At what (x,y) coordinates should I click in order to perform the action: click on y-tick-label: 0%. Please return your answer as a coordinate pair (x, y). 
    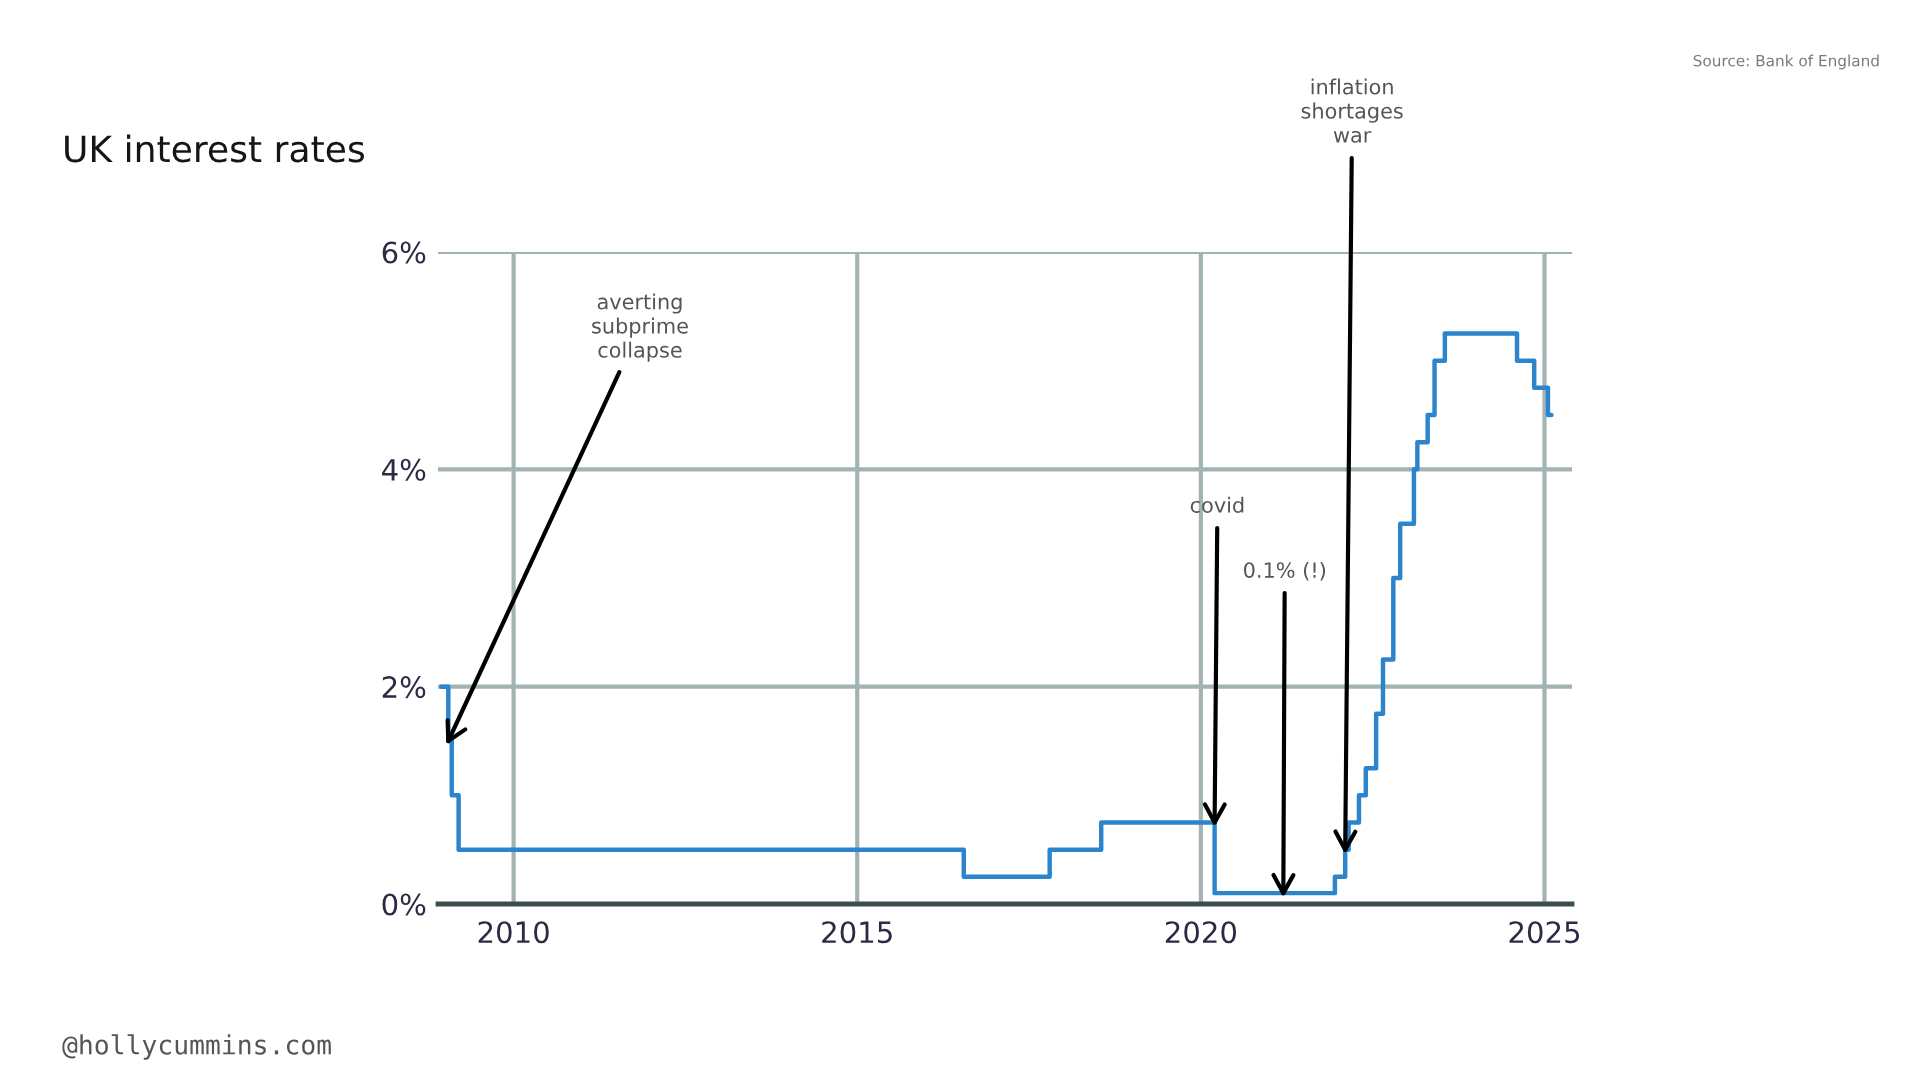
    Looking at the image, I should click on (404, 904).